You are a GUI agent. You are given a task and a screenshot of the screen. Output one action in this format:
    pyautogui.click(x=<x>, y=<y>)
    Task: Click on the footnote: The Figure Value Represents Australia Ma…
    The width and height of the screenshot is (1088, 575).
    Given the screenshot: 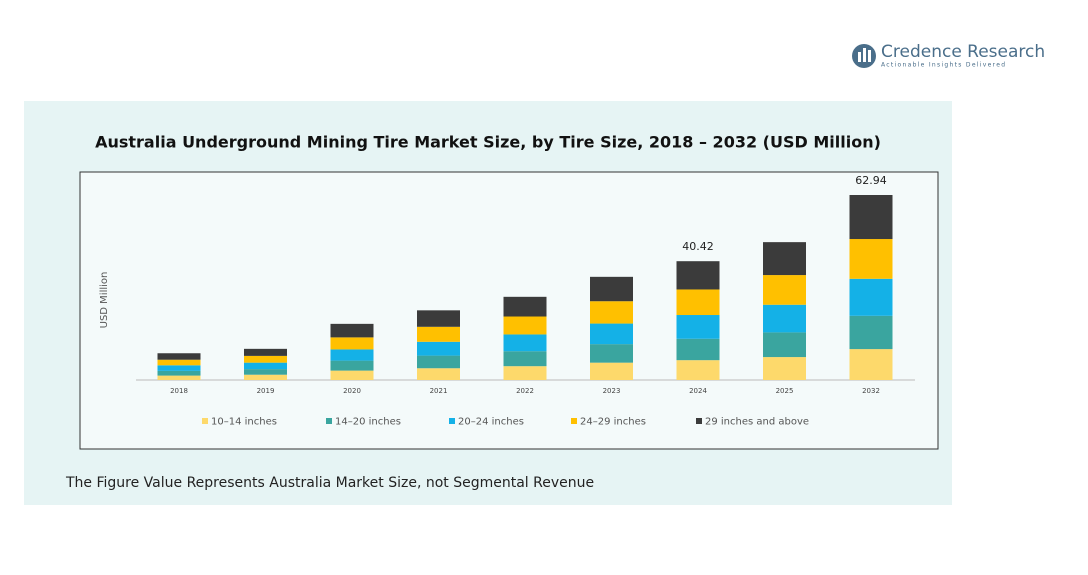 What is the action you would take?
    pyautogui.click(x=329, y=483)
    